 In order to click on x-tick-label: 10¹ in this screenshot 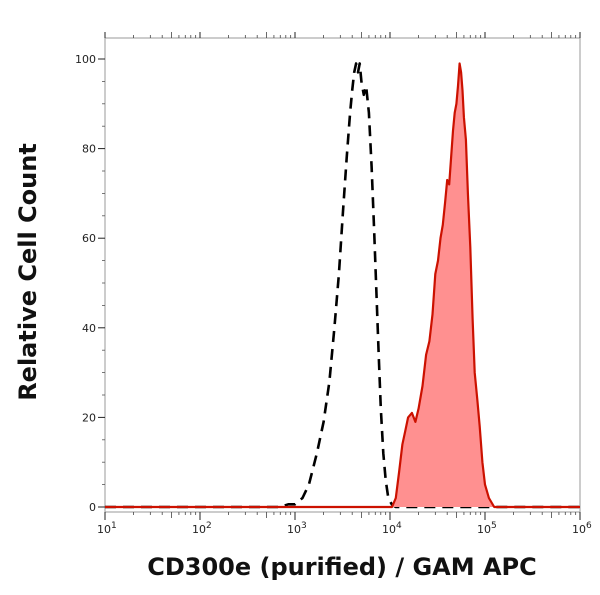, I will do `click(107, 528)`.